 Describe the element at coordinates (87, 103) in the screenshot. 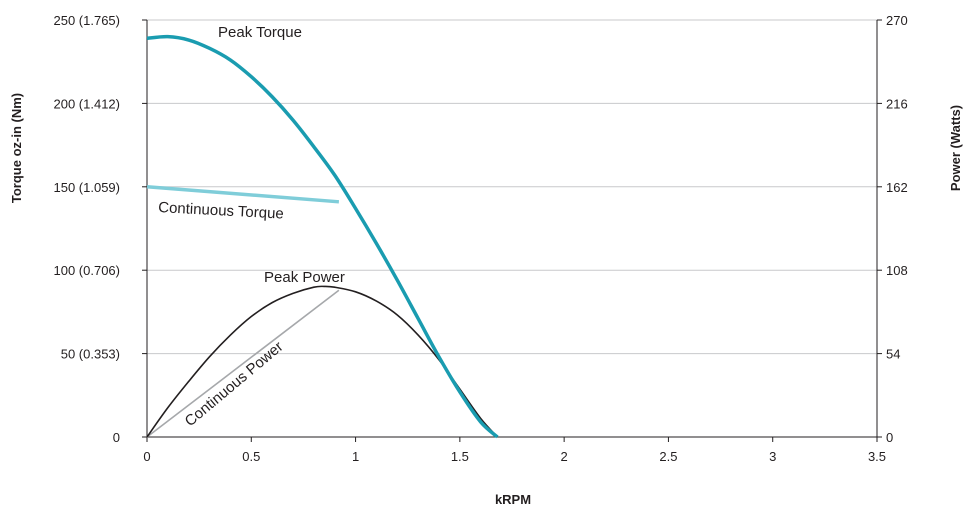

I see `y-tick-label: 200 (1.412)` at that location.